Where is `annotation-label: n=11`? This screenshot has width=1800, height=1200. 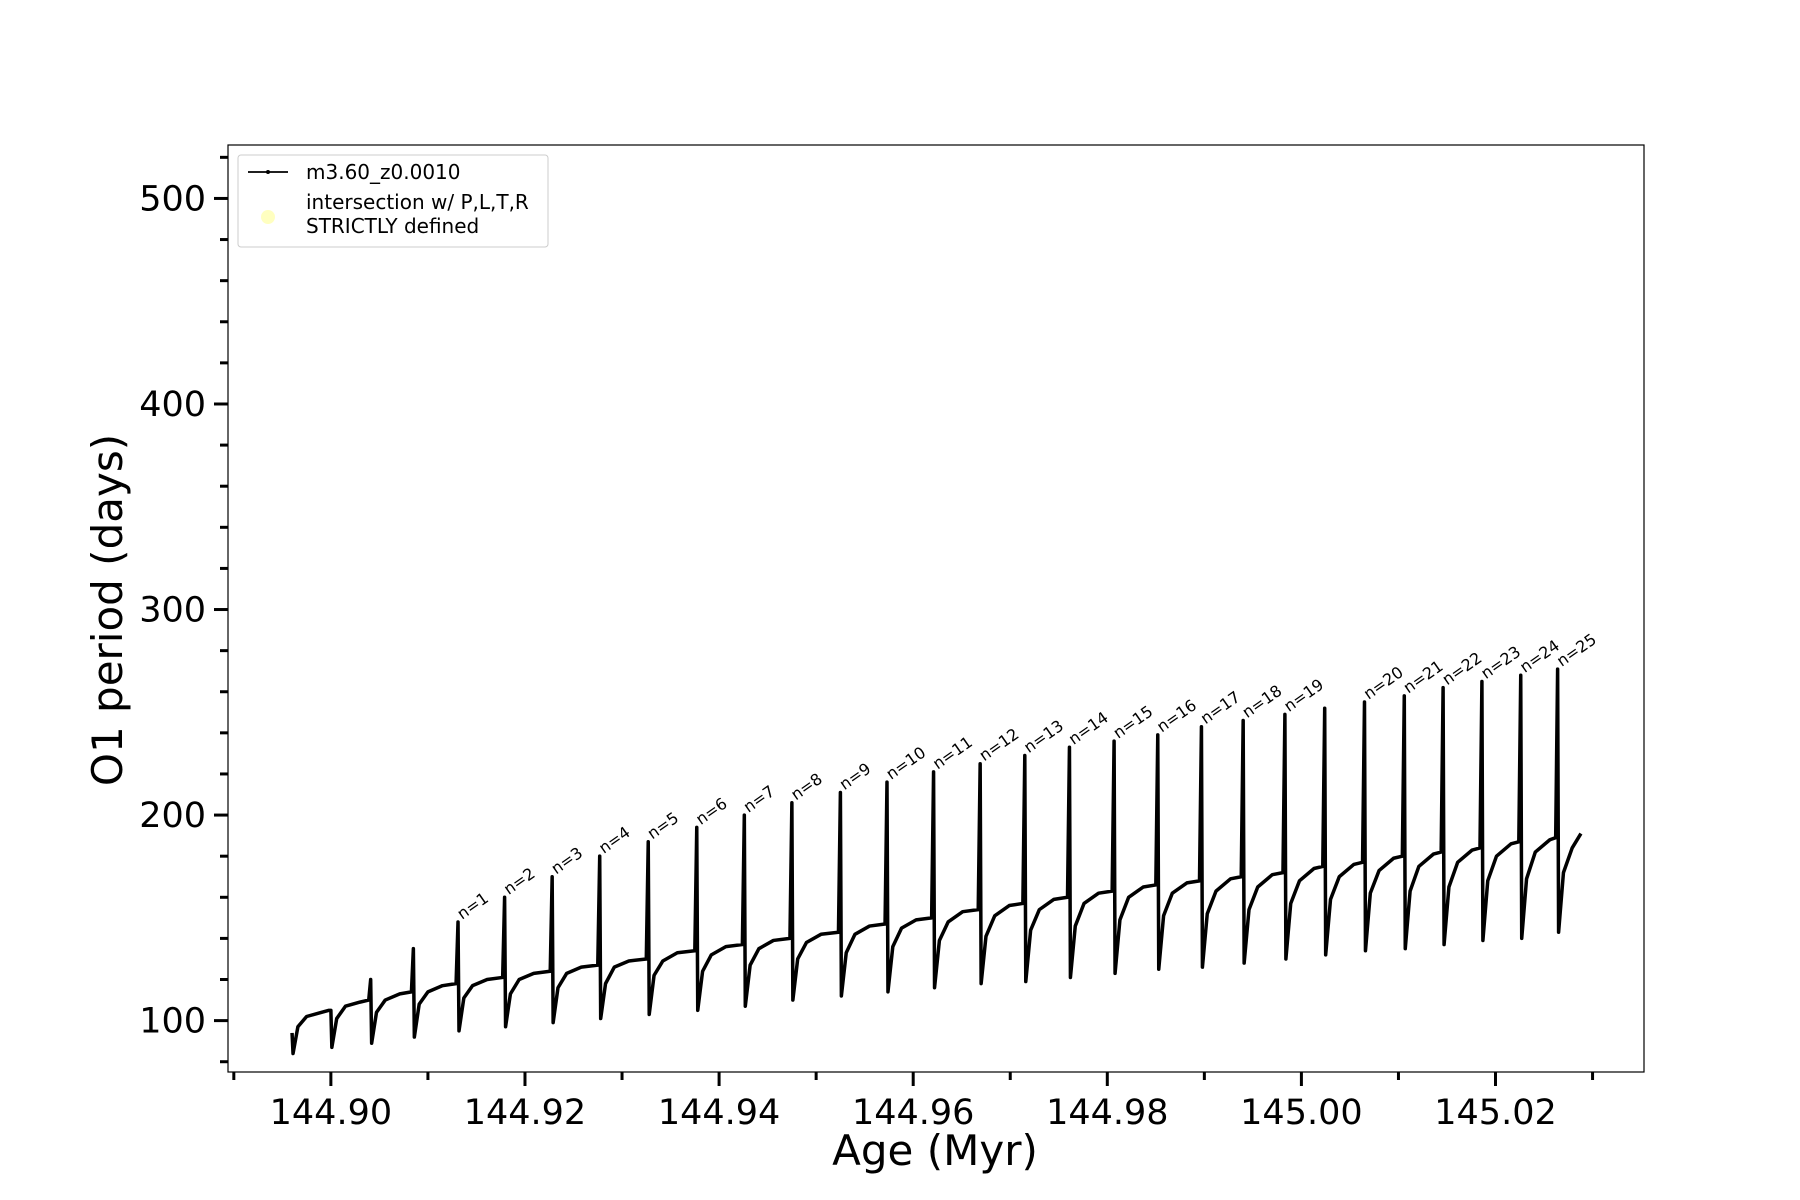 annotation-label: n=11 is located at coordinates (952, 752).